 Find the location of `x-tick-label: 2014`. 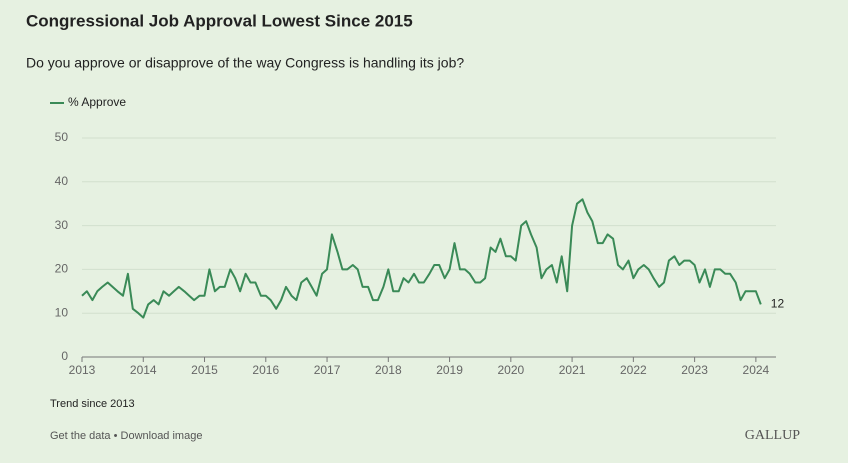

x-tick-label: 2014 is located at coordinates (143, 370).